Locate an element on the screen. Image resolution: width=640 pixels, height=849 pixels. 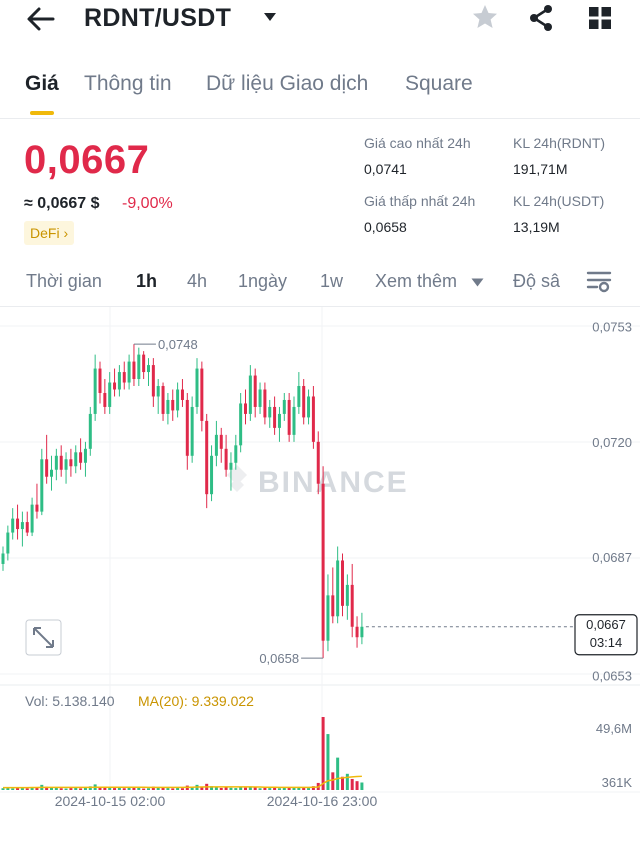
timeframe-1h: 1h is located at coordinates (147, 281).